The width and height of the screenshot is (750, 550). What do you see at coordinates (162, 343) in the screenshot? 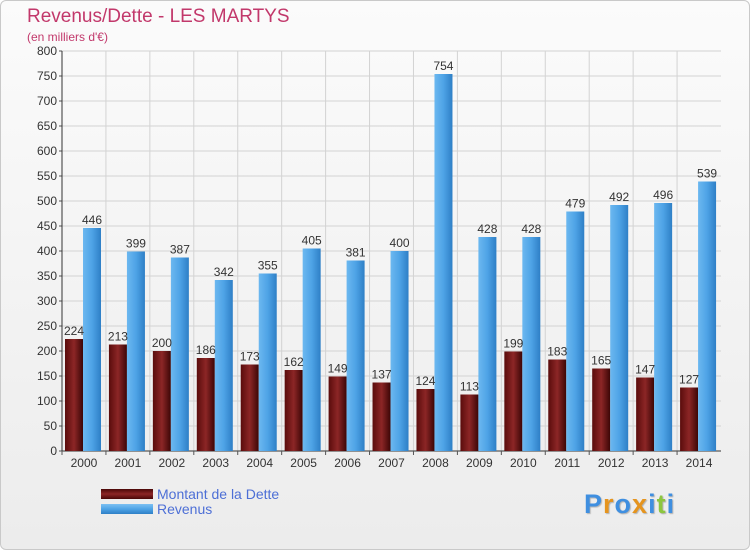
I see `data-label-debt: 200` at bounding box center [162, 343].